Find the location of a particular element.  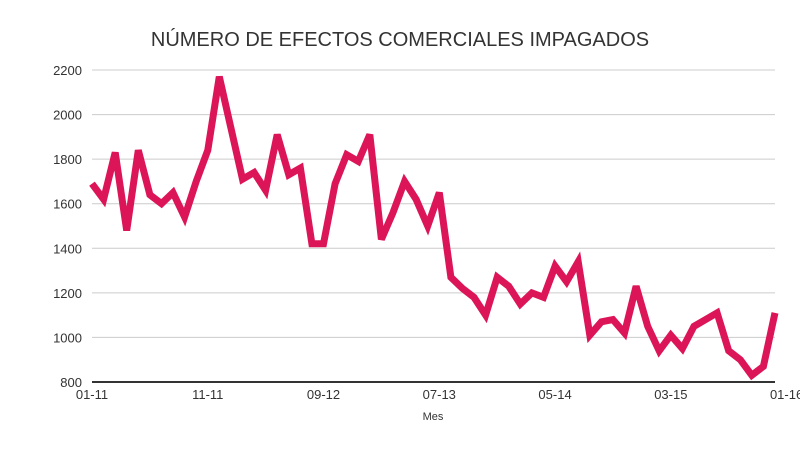

x-tick-label: 07-13 is located at coordinates (439, 394).